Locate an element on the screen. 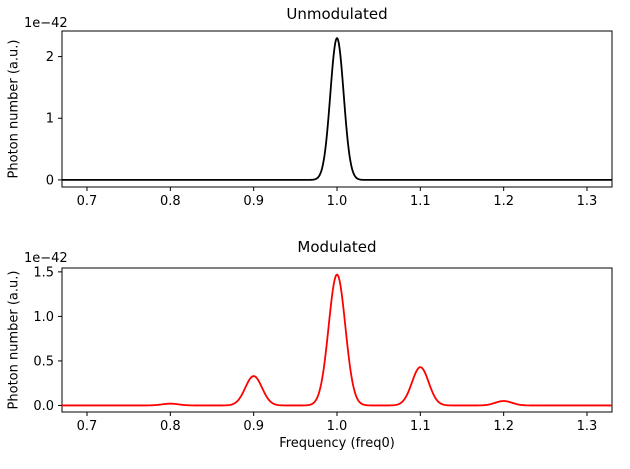  modulated-title: Modulated is located at coordinates (337, 247).